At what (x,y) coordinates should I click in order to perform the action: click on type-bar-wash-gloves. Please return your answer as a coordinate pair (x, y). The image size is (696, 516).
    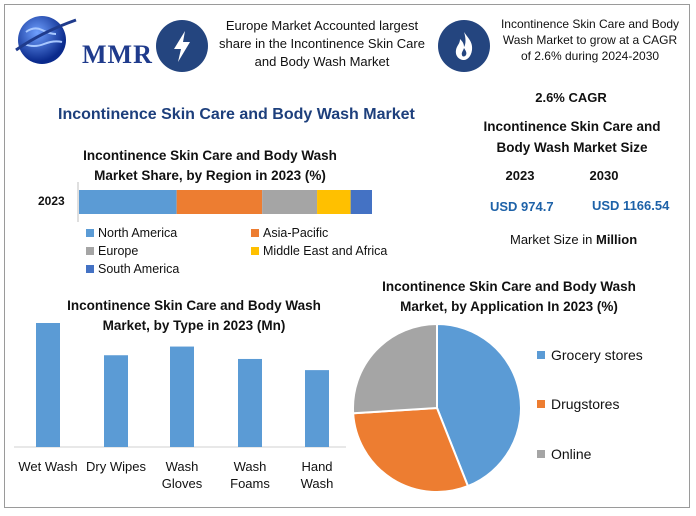
    Looking at the image, I should click on (182, 396).